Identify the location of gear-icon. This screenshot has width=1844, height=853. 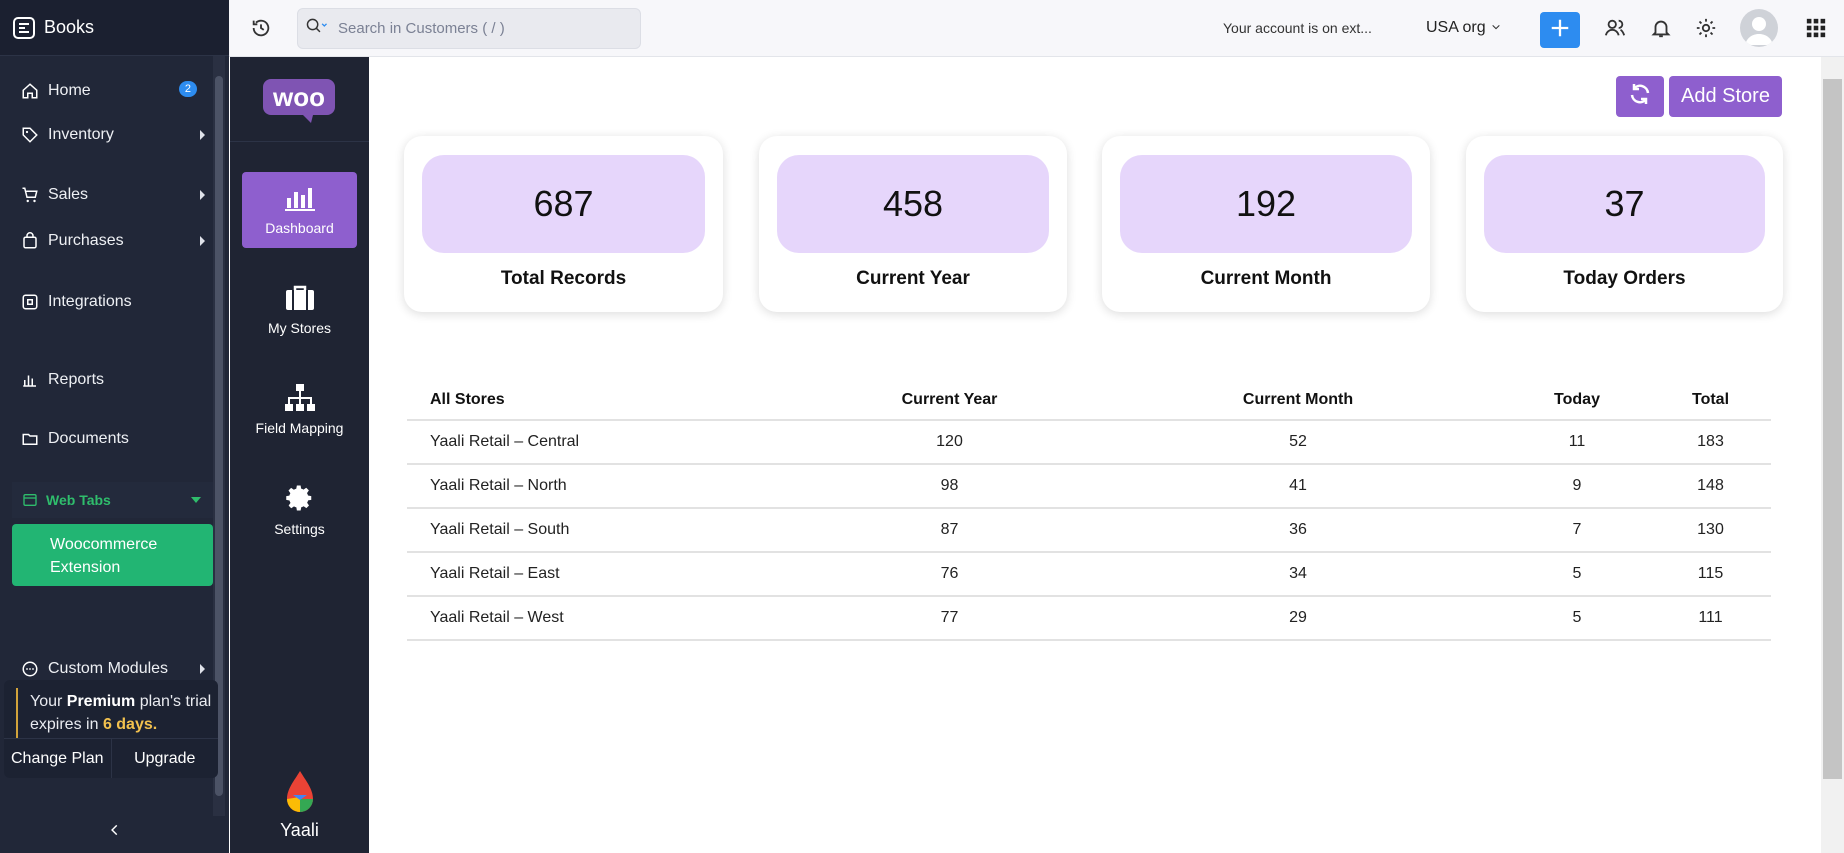
(1706, 28).